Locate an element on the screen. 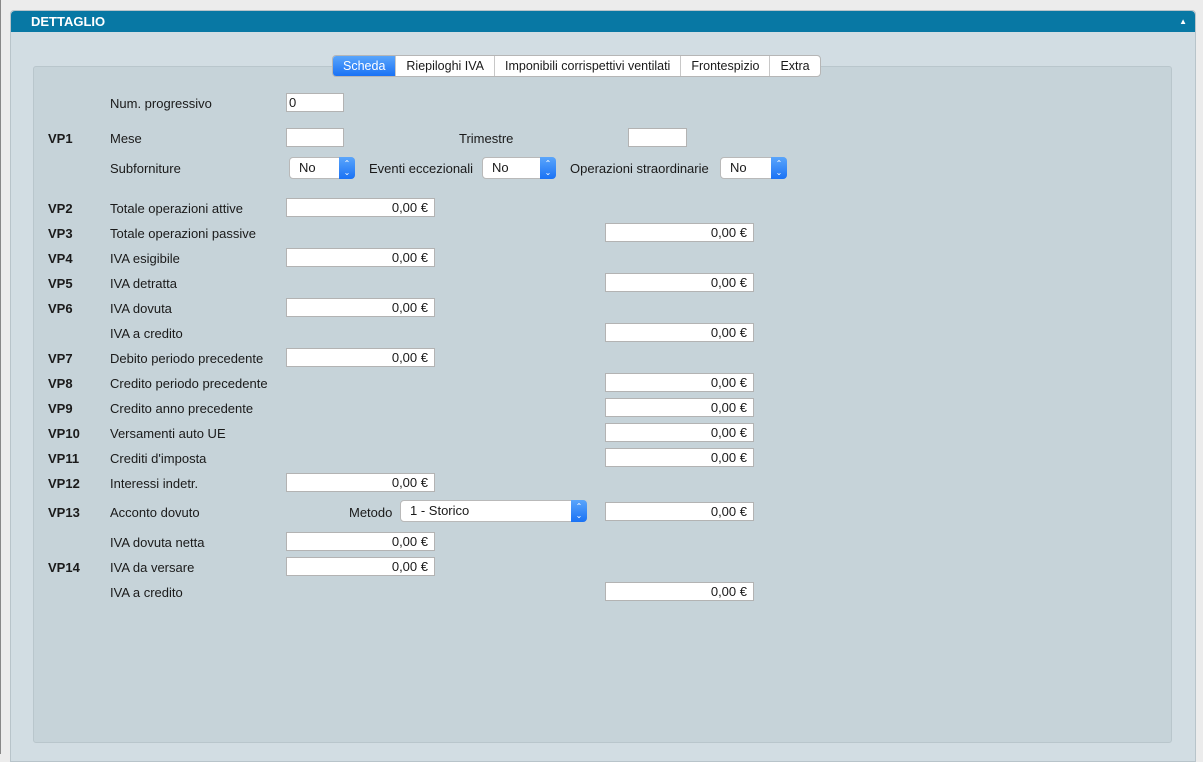  mese-label: Mese is located at coordinates (126, 138).